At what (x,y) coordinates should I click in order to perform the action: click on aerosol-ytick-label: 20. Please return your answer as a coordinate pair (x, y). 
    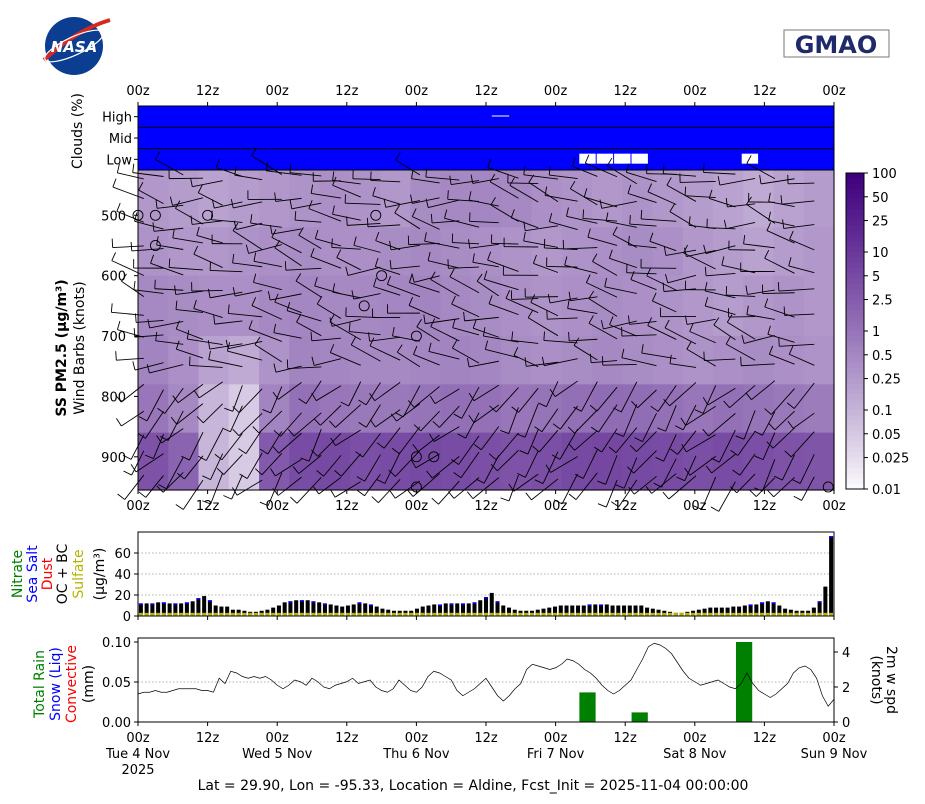
    Looking at the image, I should click on (122, 596).